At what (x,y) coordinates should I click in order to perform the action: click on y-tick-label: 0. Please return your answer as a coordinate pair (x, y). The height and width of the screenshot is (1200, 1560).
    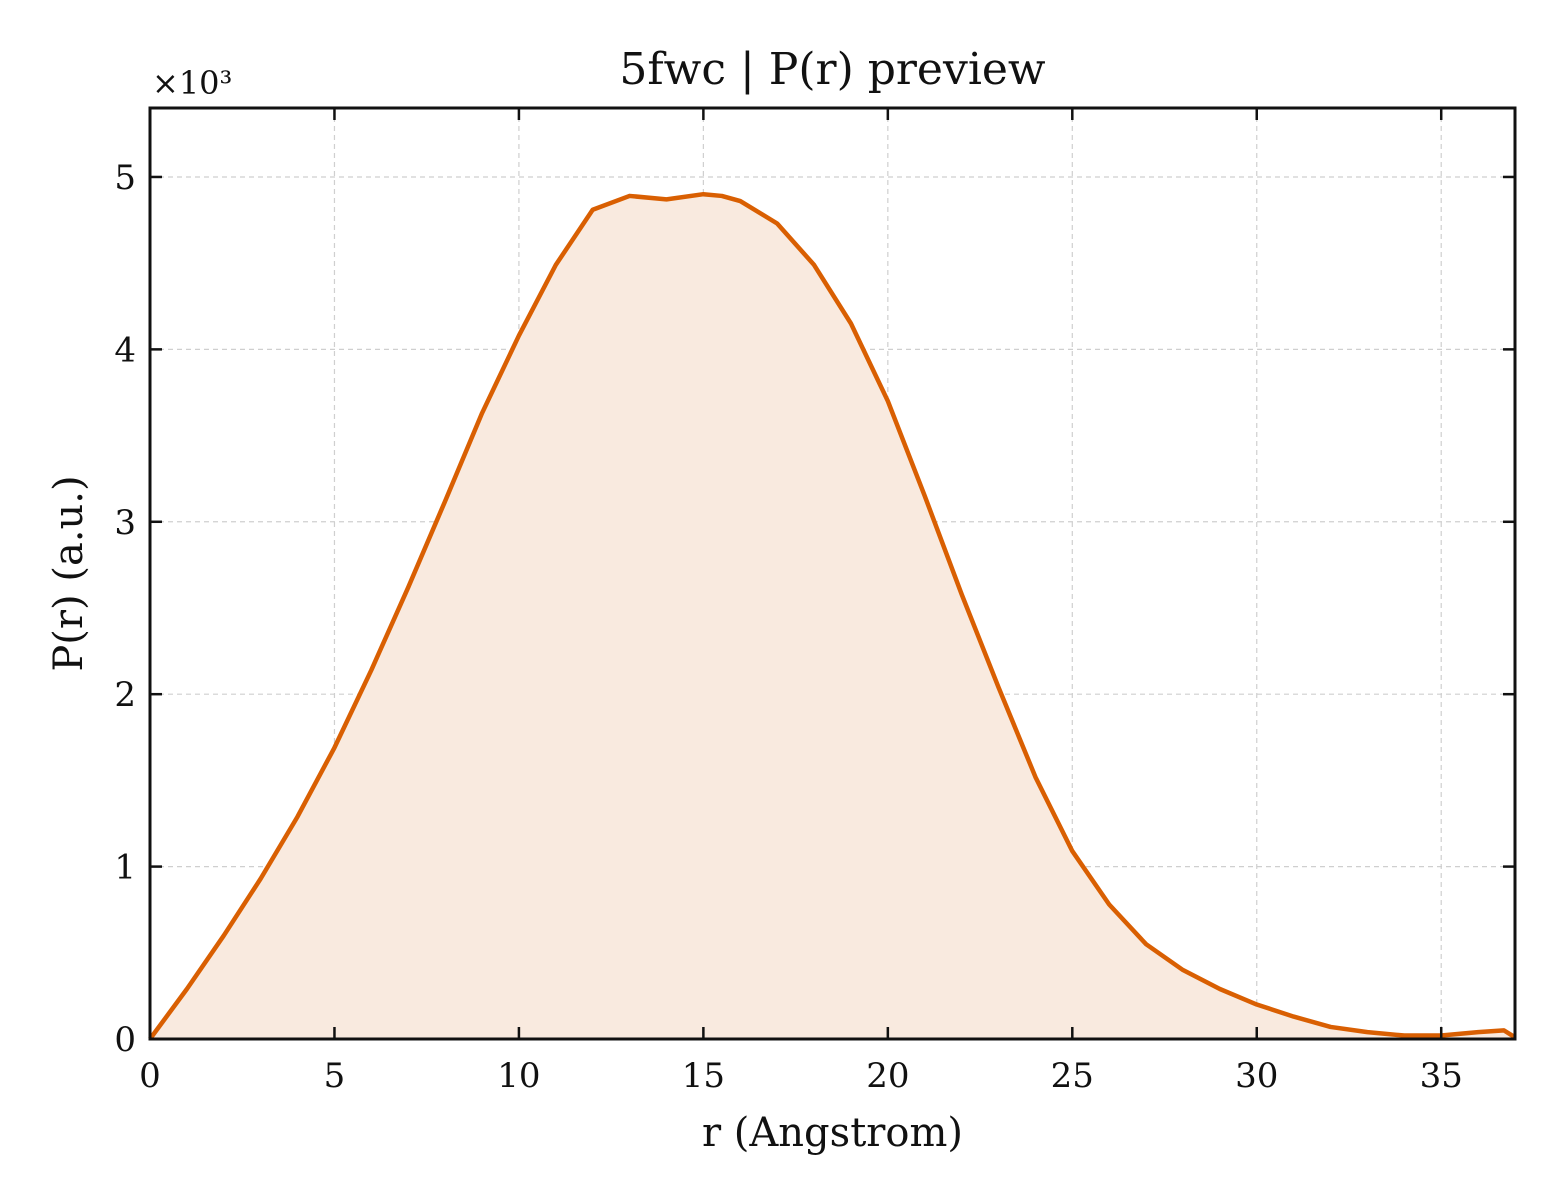
    Looking at the image, I should click on (125, 1040).